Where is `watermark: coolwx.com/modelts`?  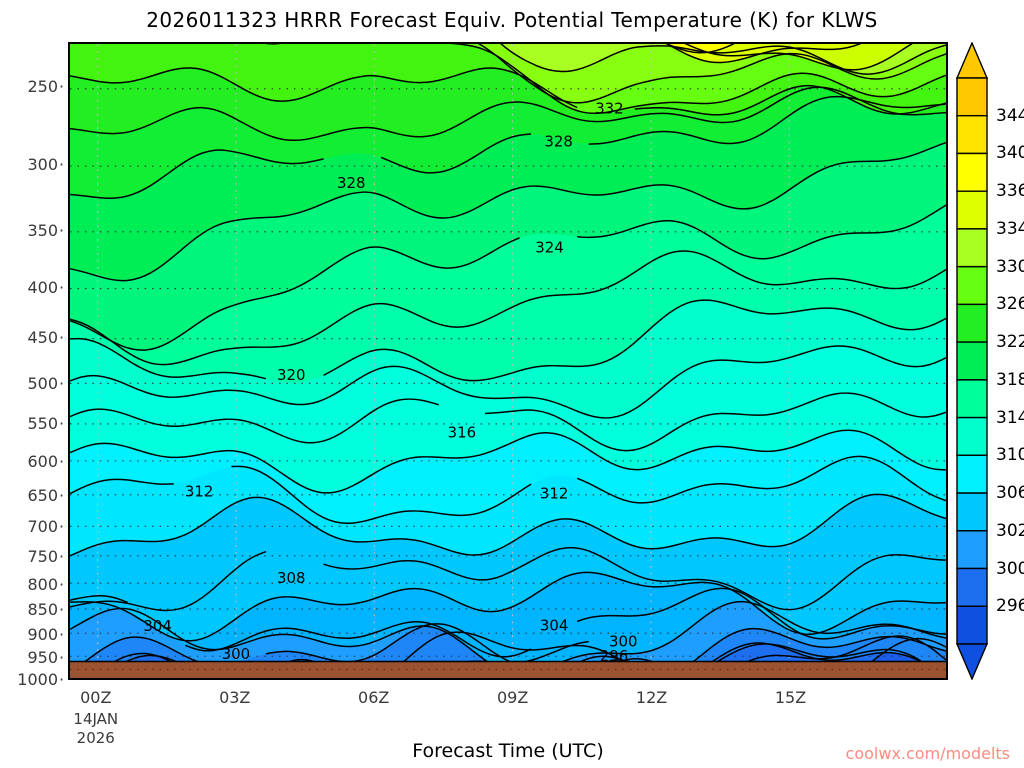
watermark: coolwx.com/modelts is located at coordinates (927, 753).